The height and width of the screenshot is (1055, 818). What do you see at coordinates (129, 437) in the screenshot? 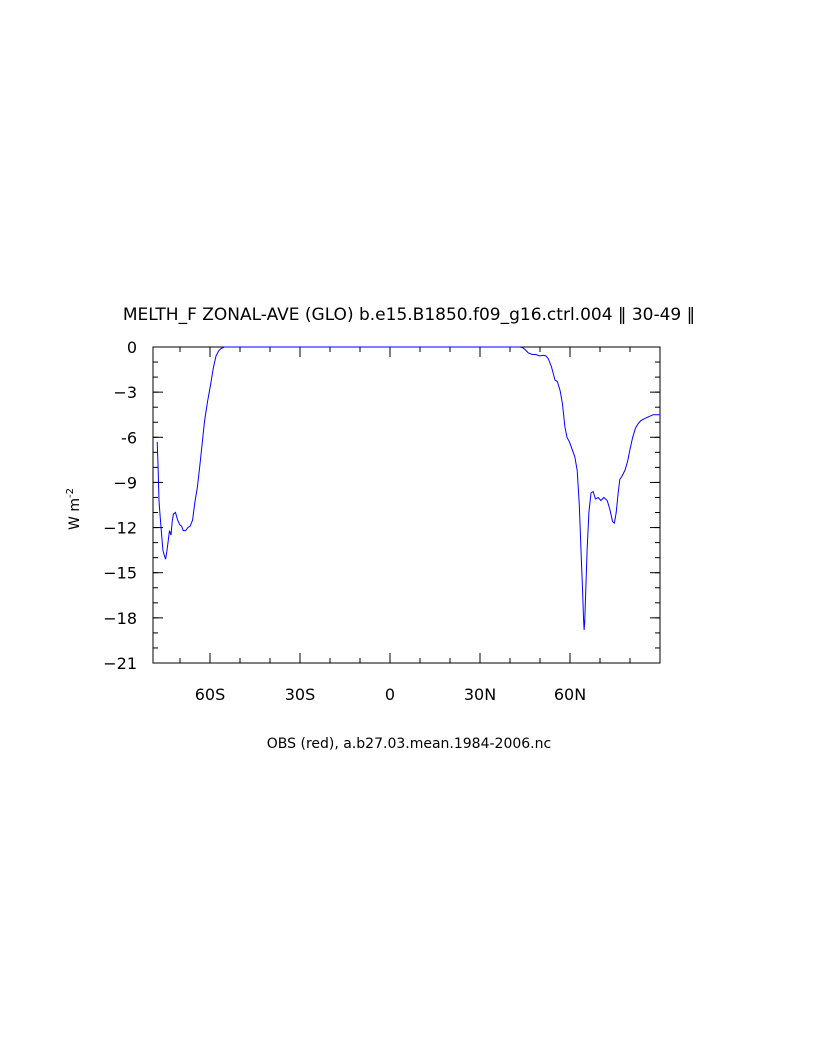
I see `y-tick-label: -6` at bounding box center [129, 437].